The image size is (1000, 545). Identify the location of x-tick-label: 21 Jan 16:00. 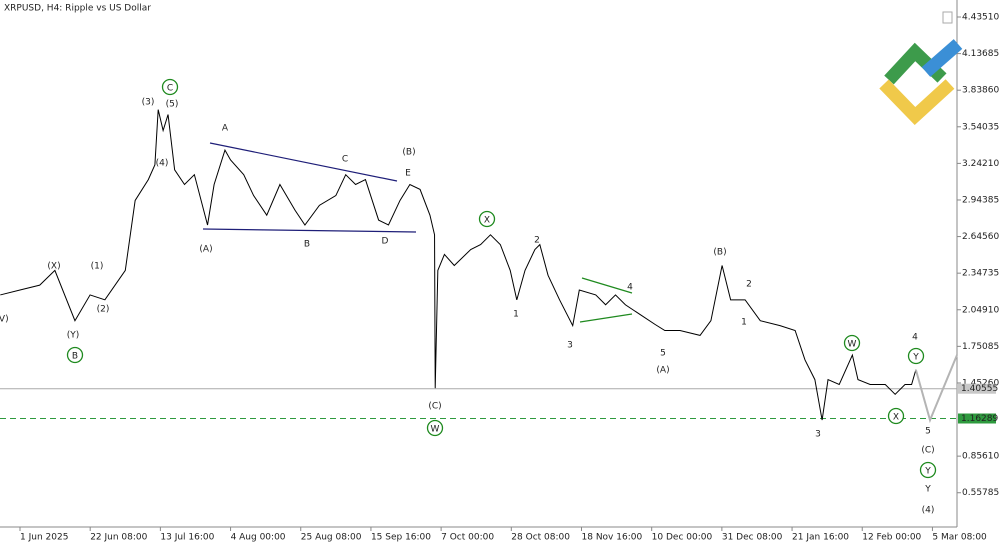
(820, 538).